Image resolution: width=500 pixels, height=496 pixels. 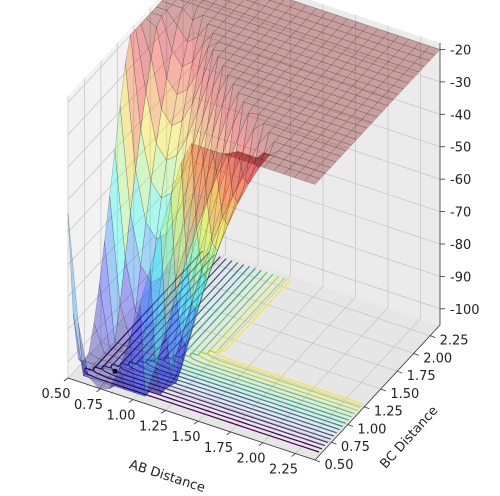 I want to click on x-tick-label: 1.75, so click(x=218, y=448).